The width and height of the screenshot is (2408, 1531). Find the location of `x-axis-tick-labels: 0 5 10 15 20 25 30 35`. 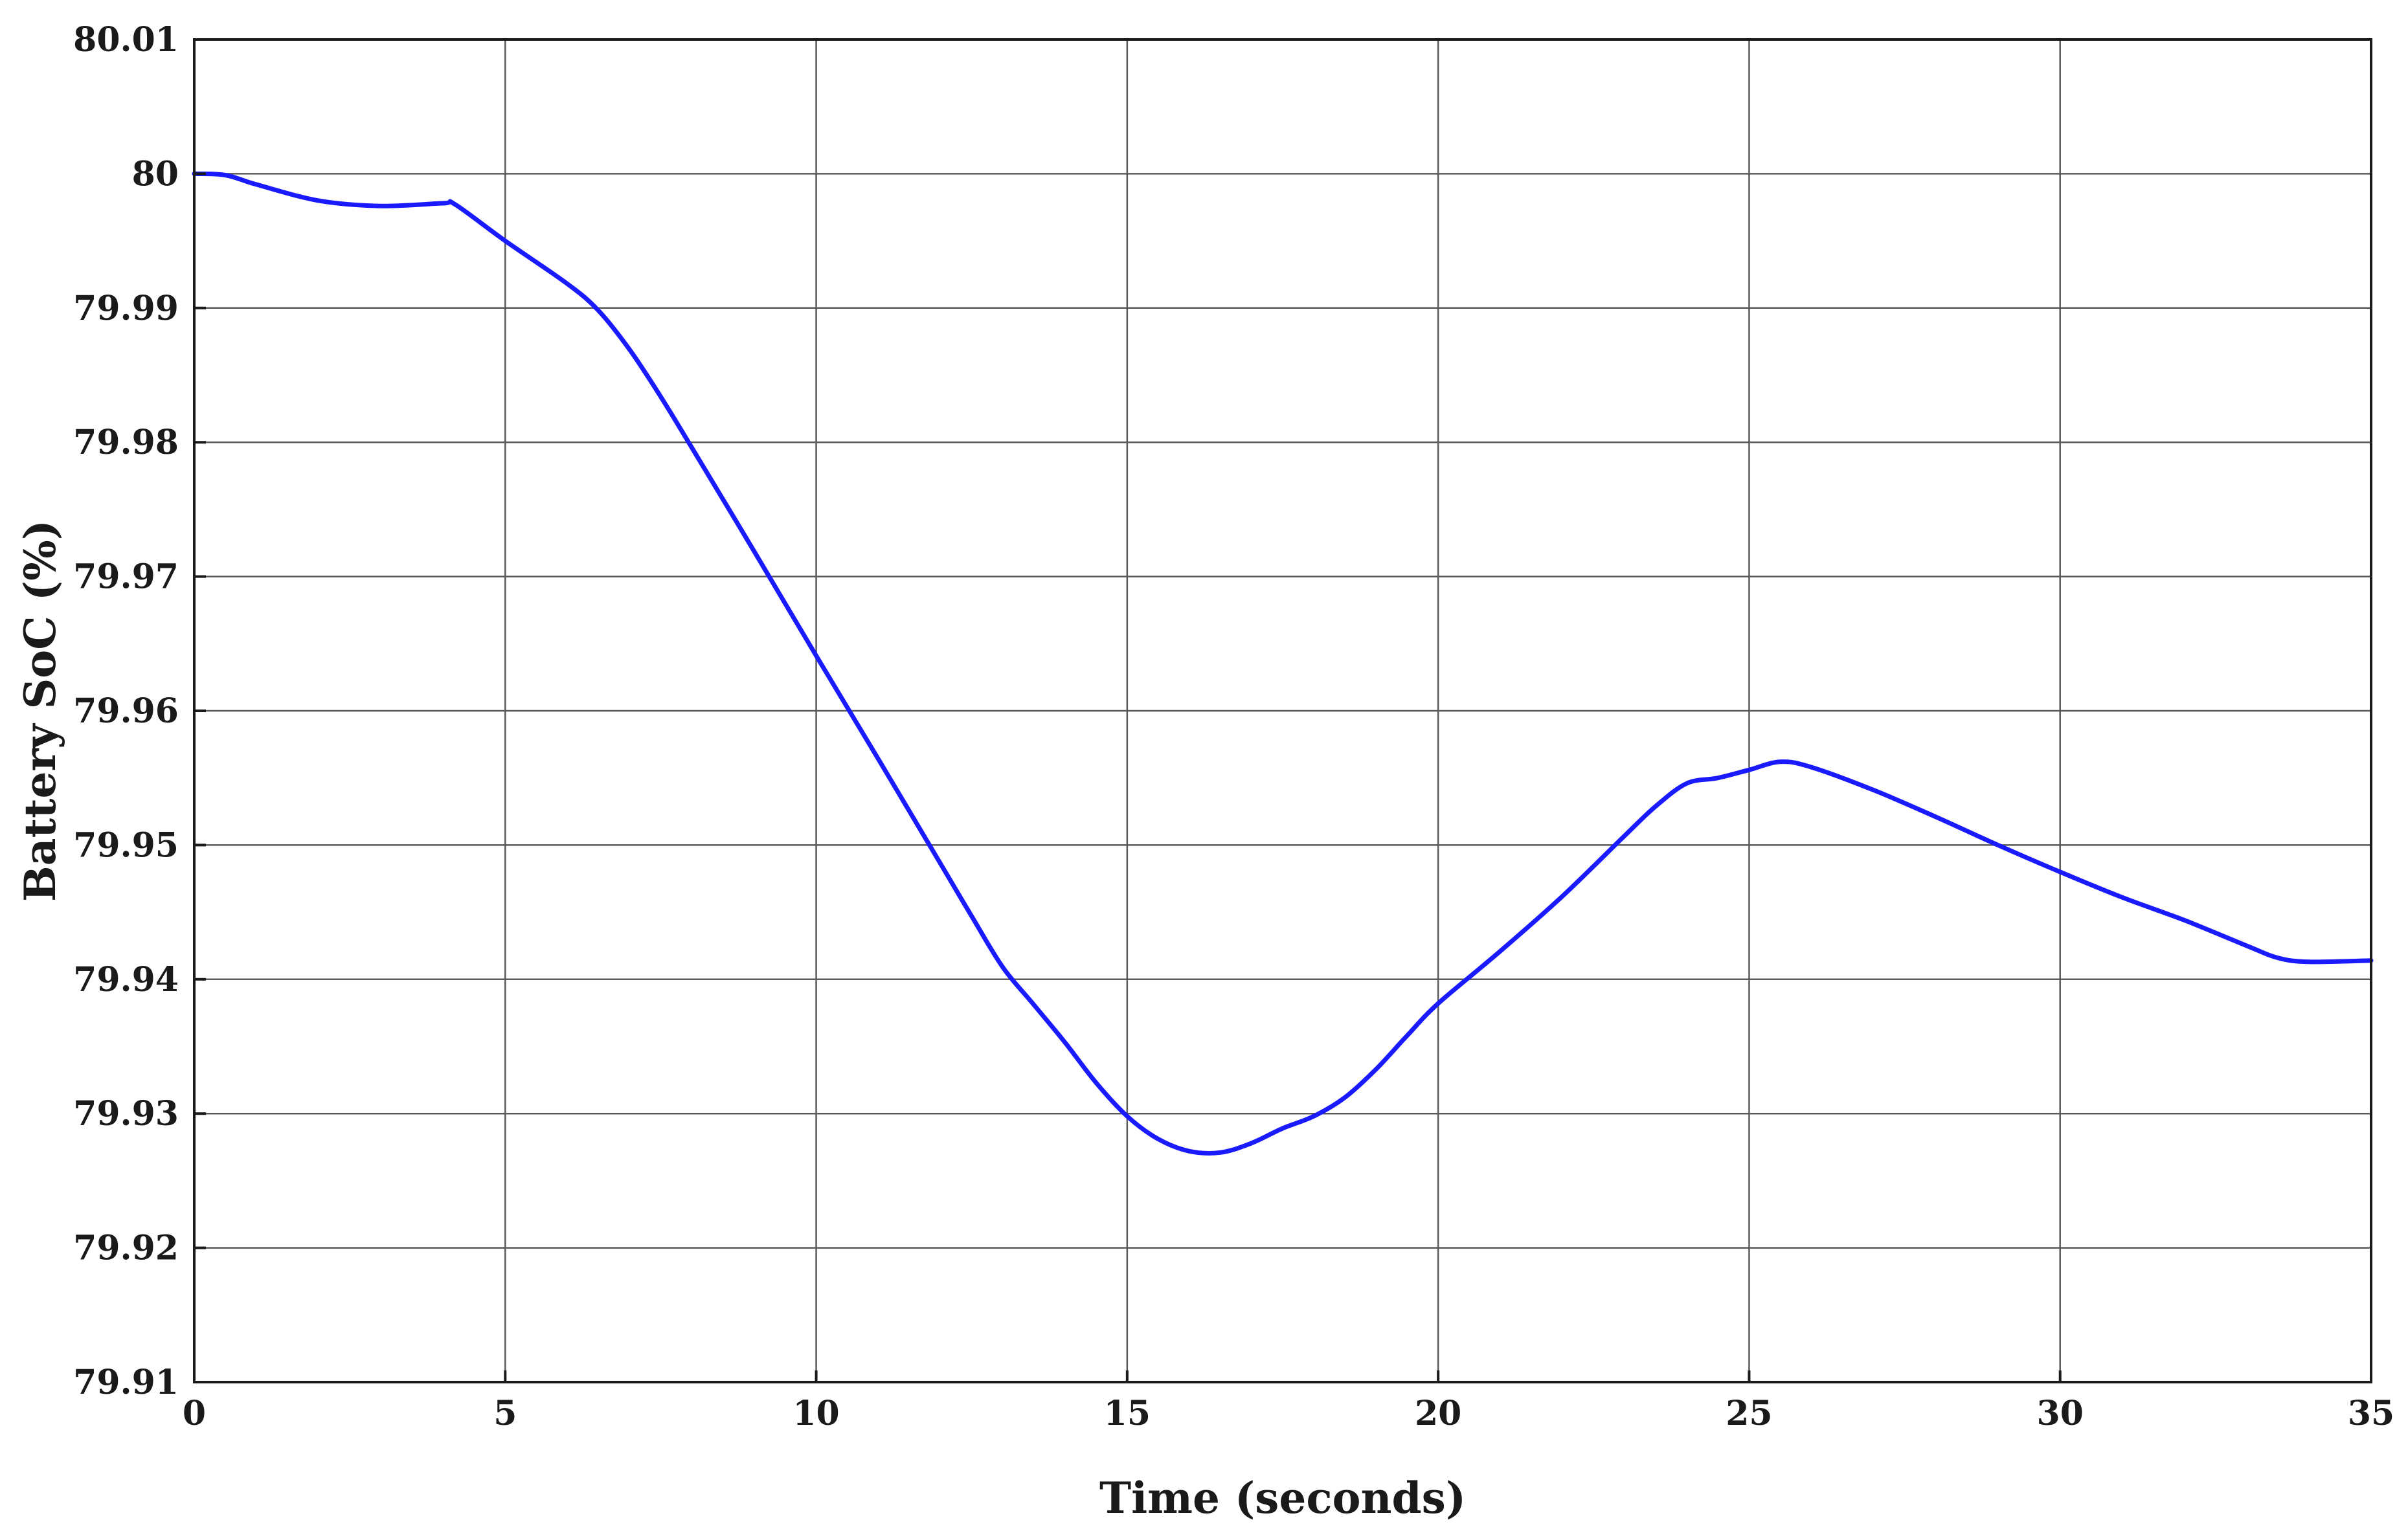

x-axis-tick-labels: 0 5 10 15 20 25 30 35 is located at coordinates (1288, 1414).